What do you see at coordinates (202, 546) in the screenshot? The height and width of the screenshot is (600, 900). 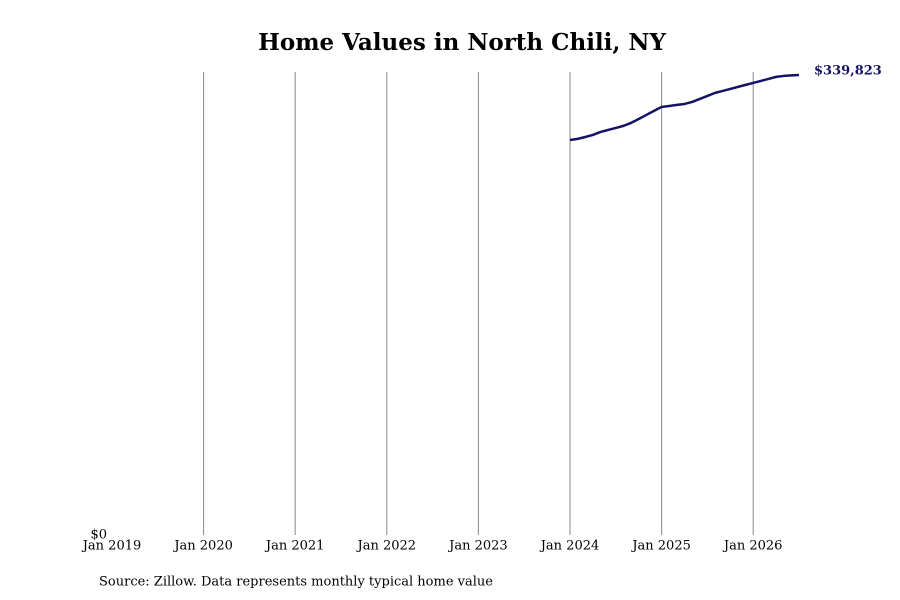 I see `x-tick-label: Jan 2020` at bounding box center [202, 546].